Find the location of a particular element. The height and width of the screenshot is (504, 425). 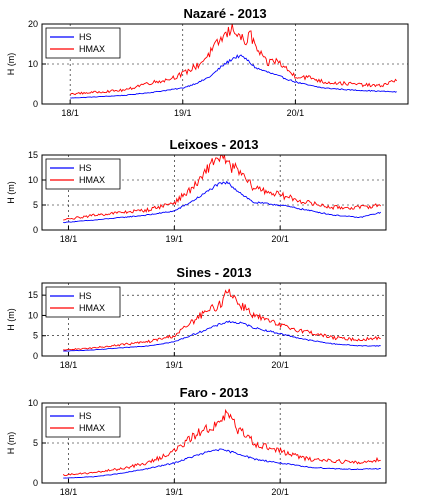

chart-title: Sines - 2013 is located at coordinates (213, 272).